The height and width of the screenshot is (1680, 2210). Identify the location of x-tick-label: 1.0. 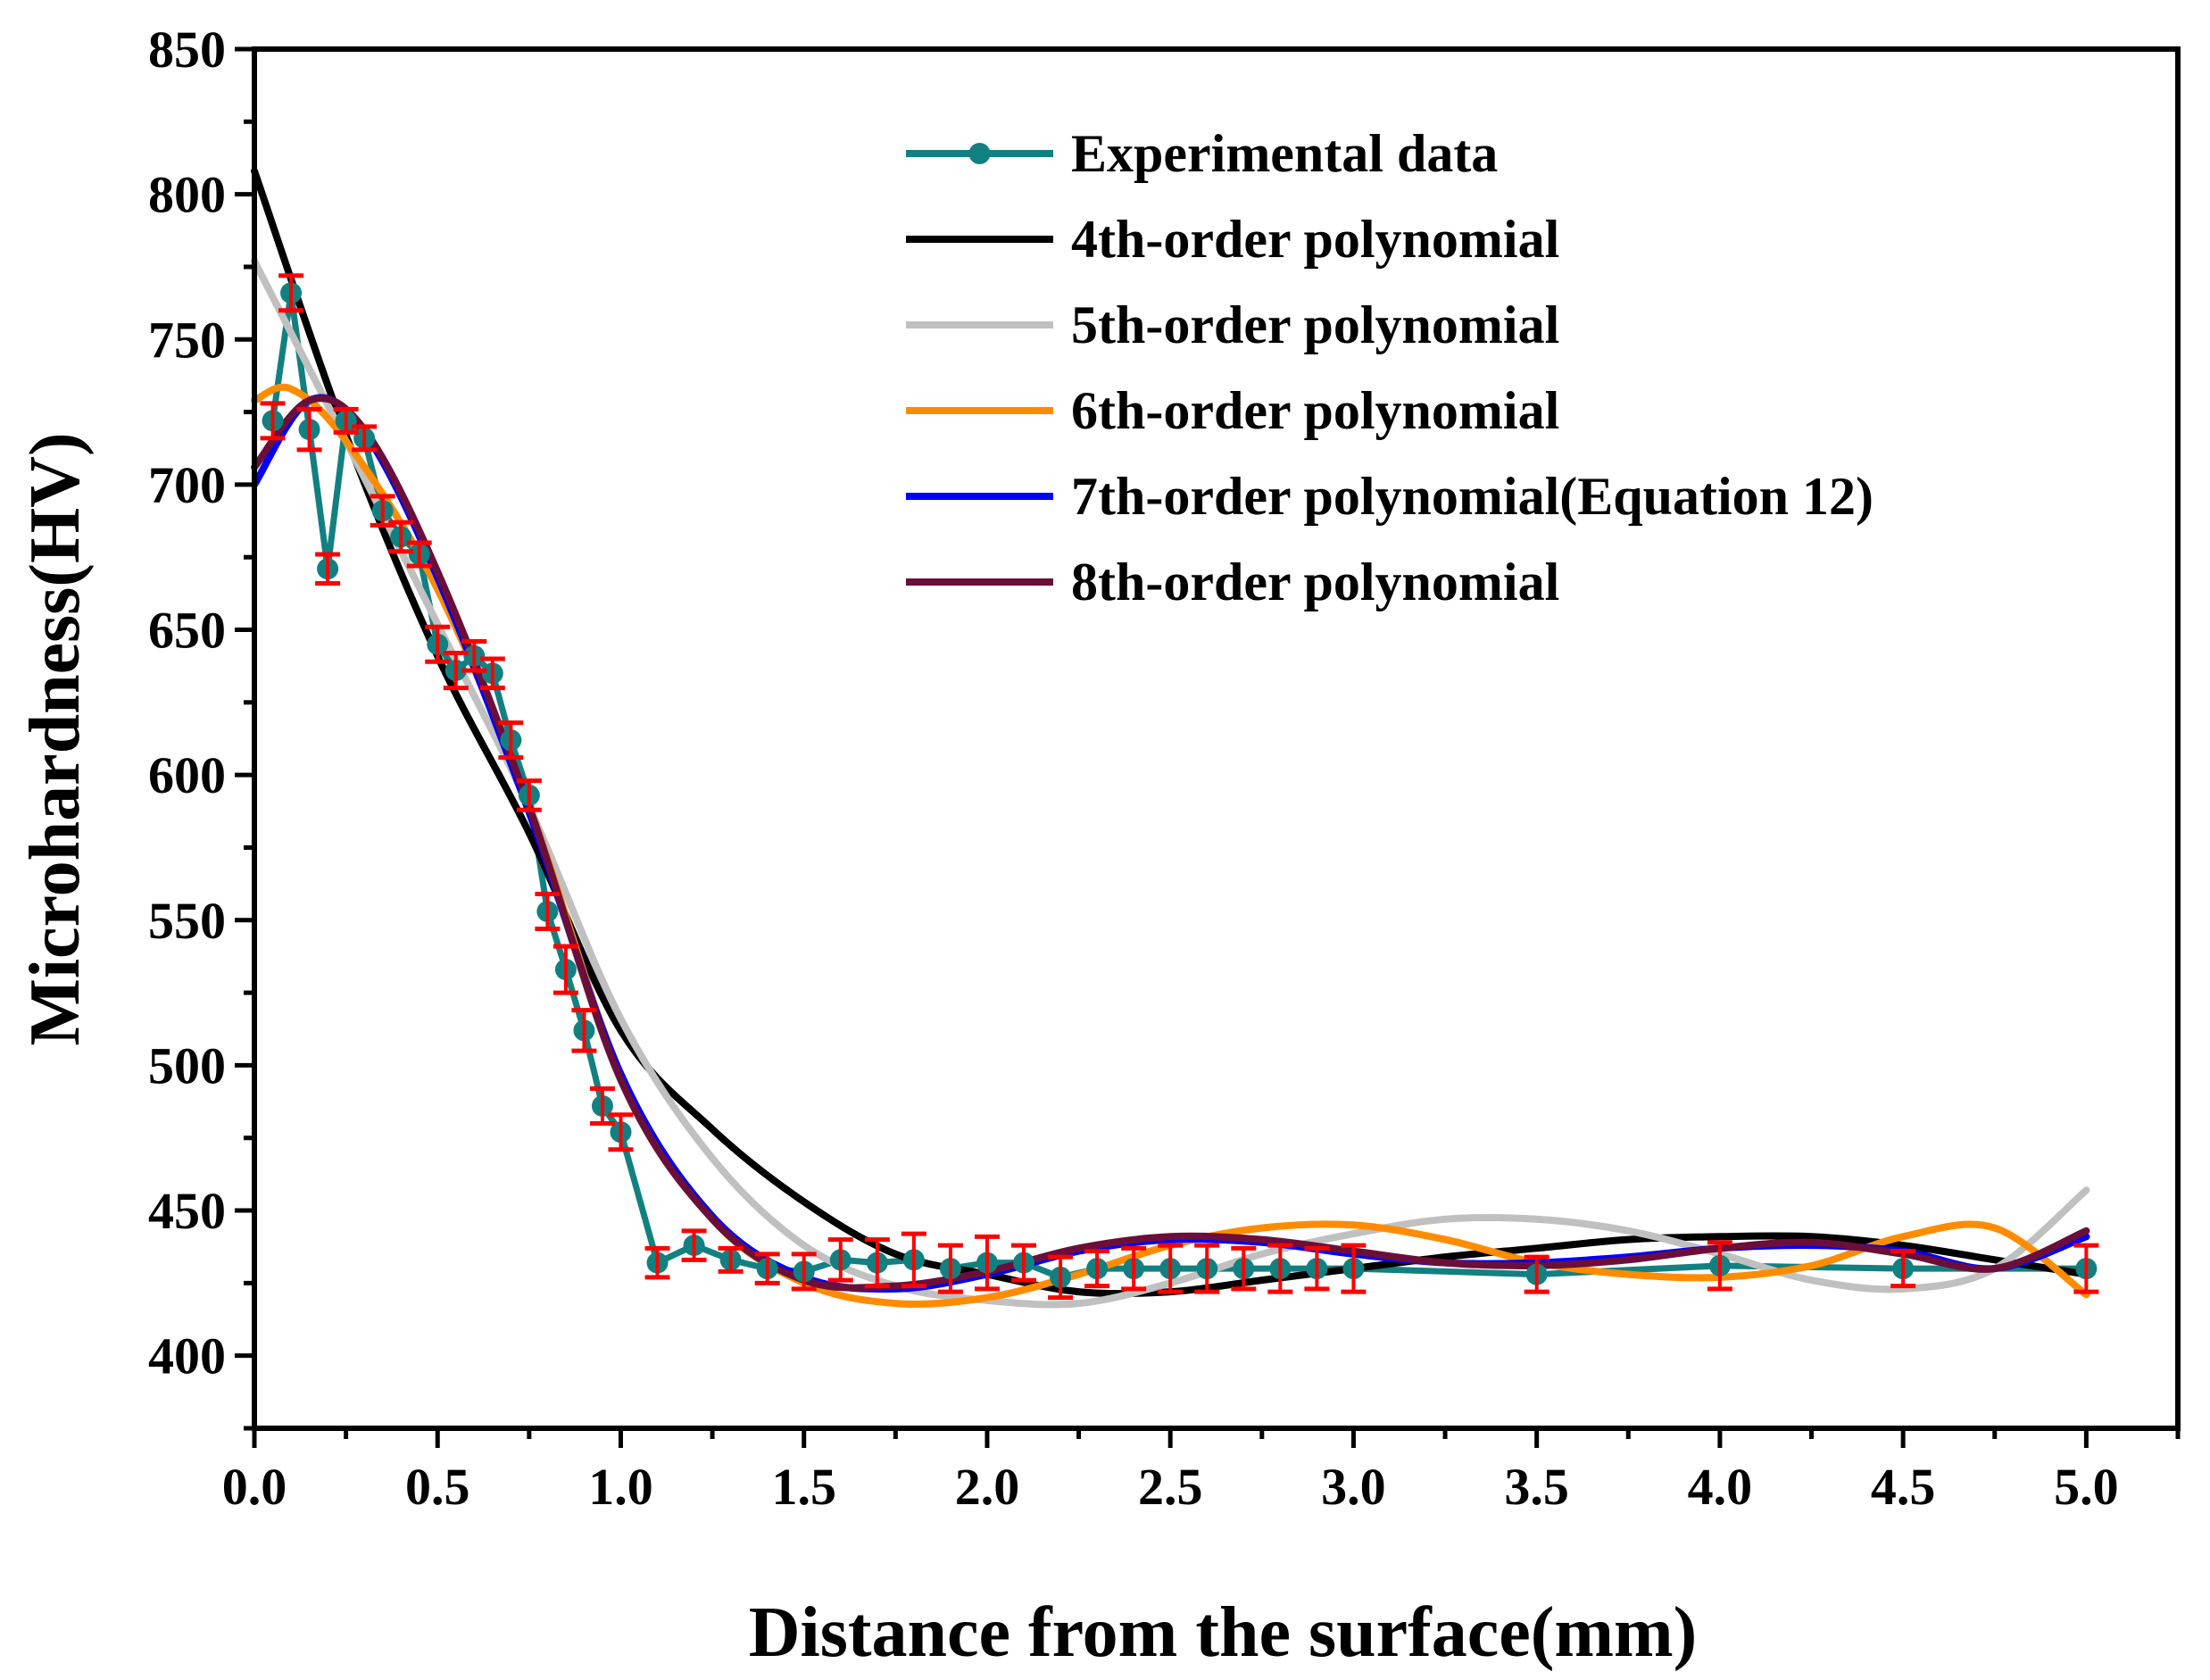
(620, 1487).